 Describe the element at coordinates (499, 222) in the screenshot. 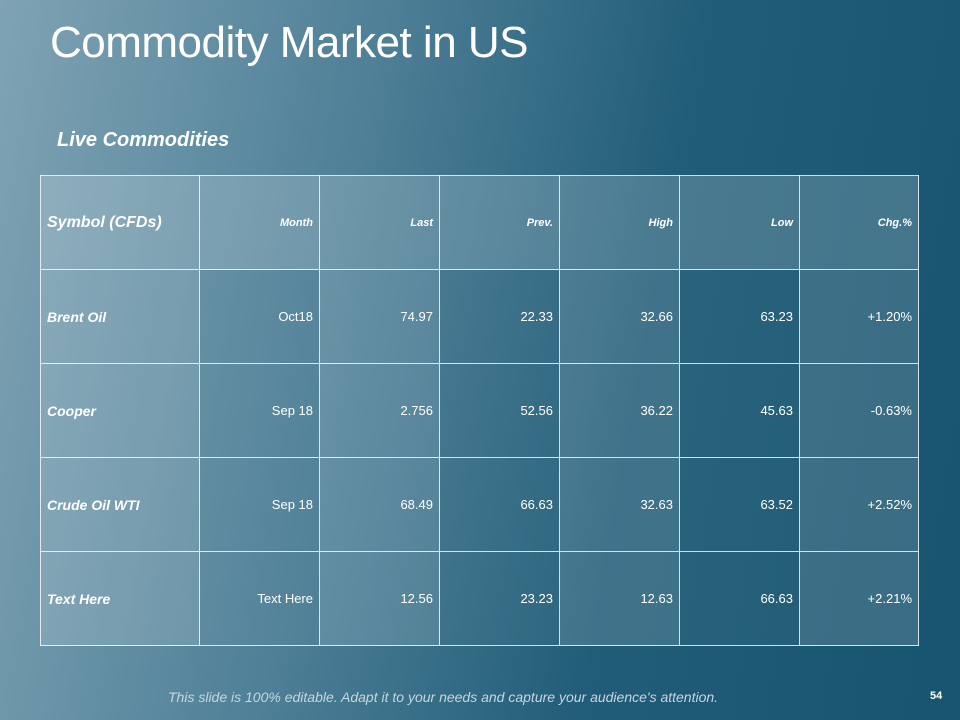

I see `column-header: Prev.` at that location.